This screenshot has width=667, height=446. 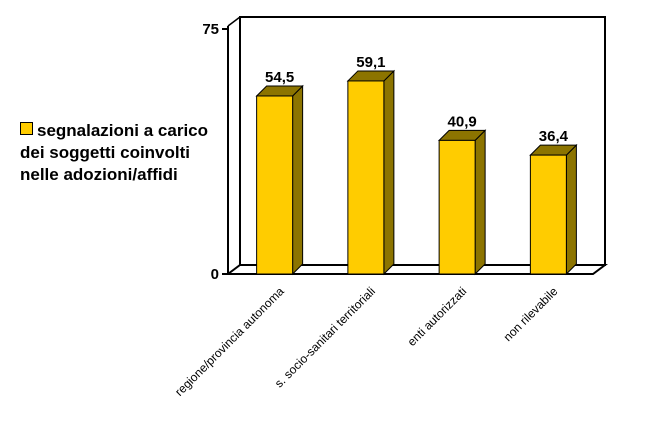 What do you see at coordinates (279, 77) in the screenshot?
I see `data-label: 54,5` at bounding box center [279, 77].